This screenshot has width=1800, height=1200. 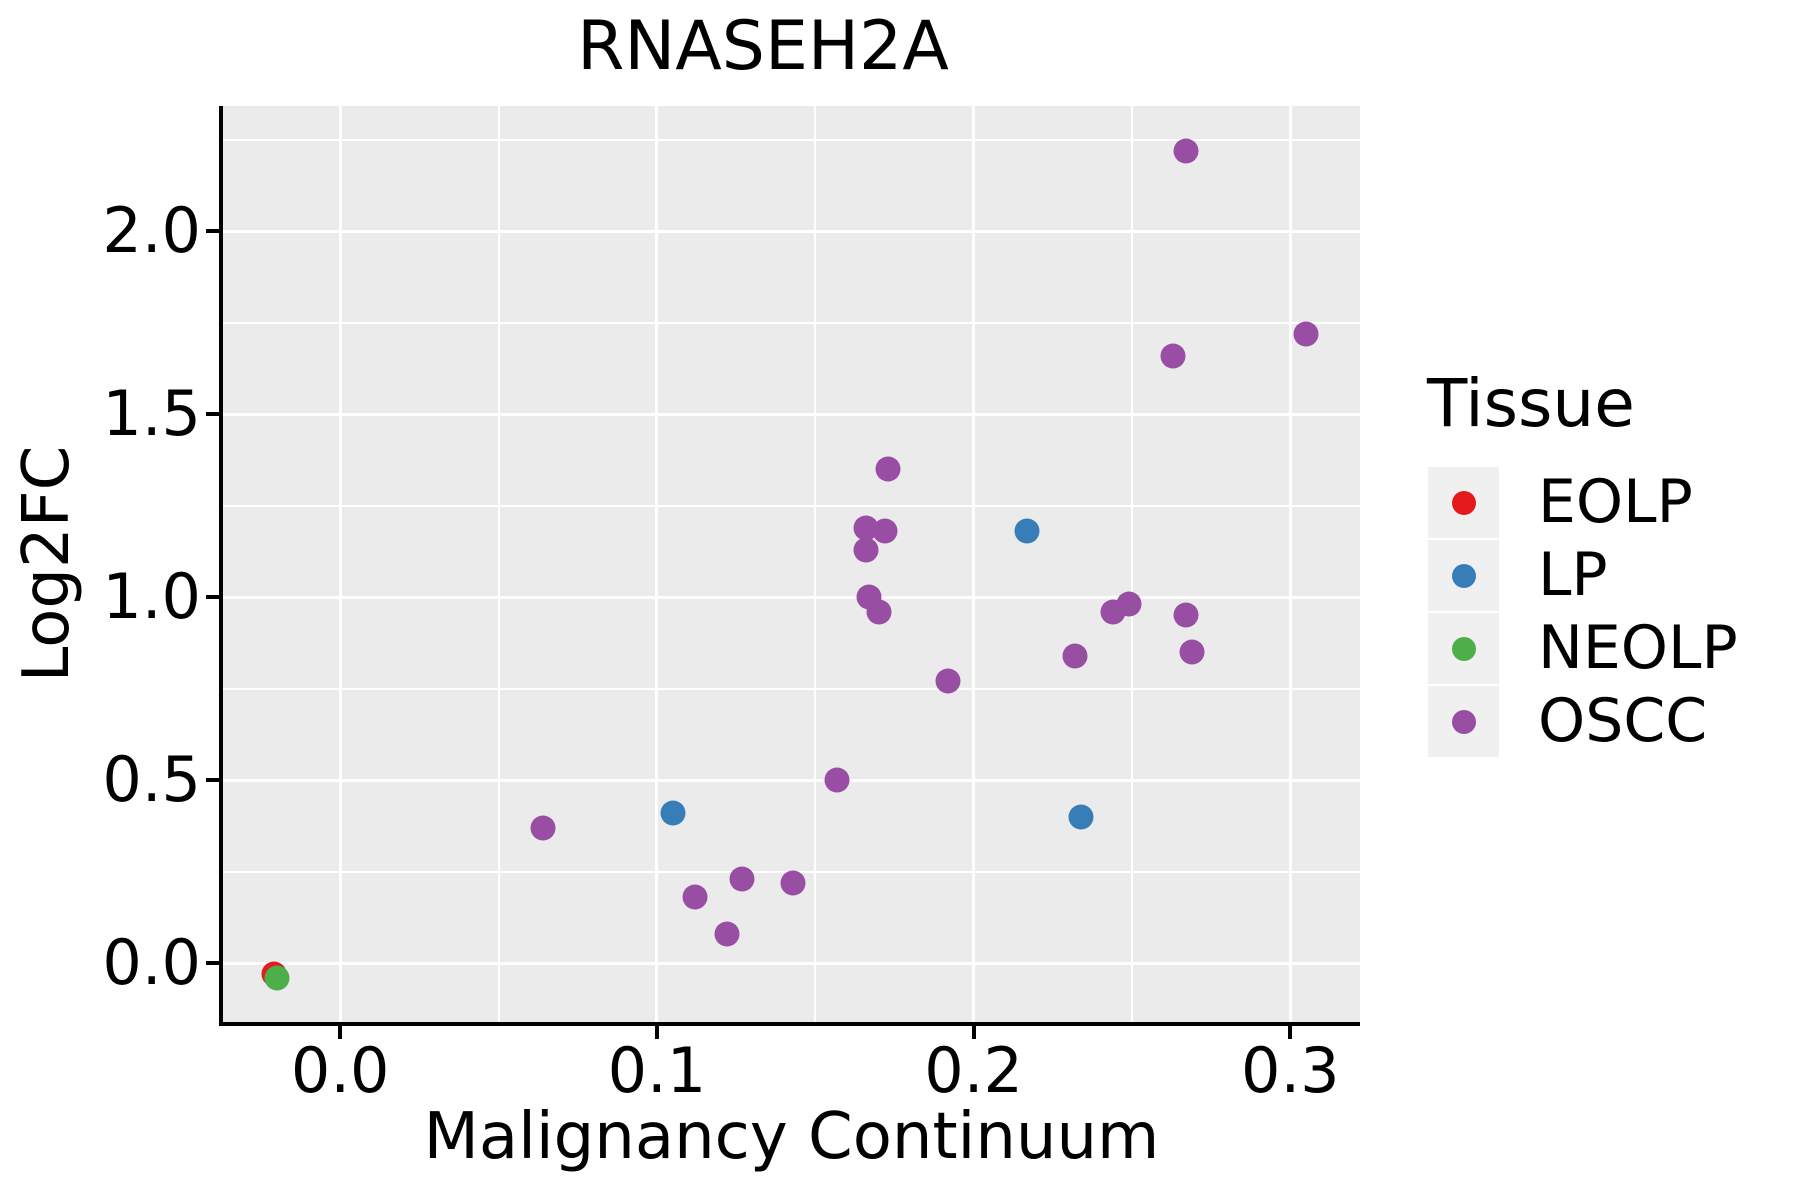 What do you see at coordinates (973, 1070) in the screenshot?
I see `x-tick-label: 0.2` at bounding box center [973, 1070].